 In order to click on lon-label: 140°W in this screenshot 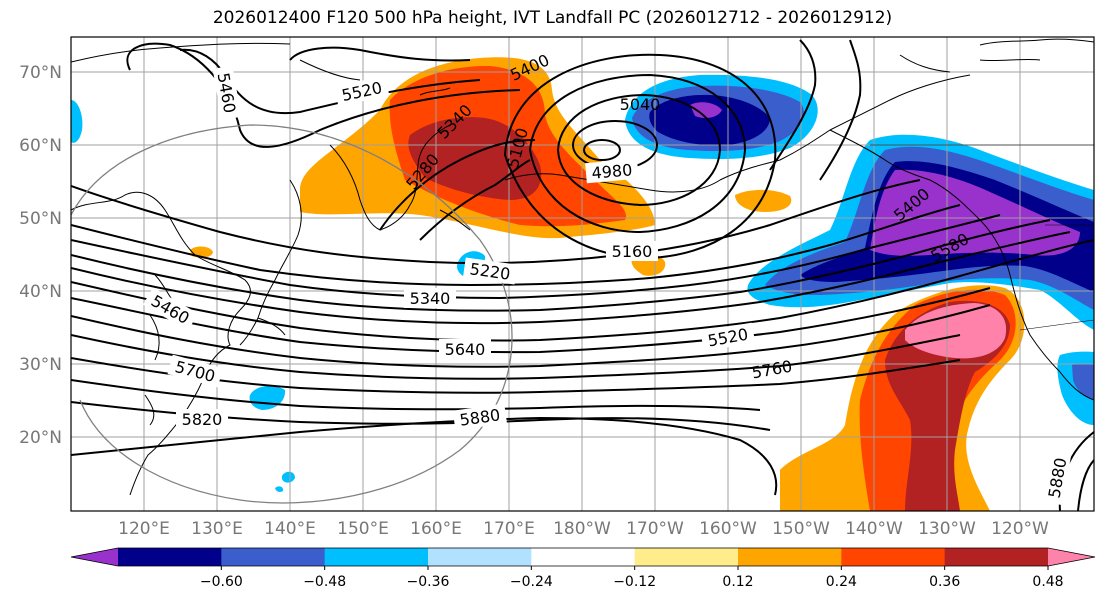, I will do `click(874, 529)`.